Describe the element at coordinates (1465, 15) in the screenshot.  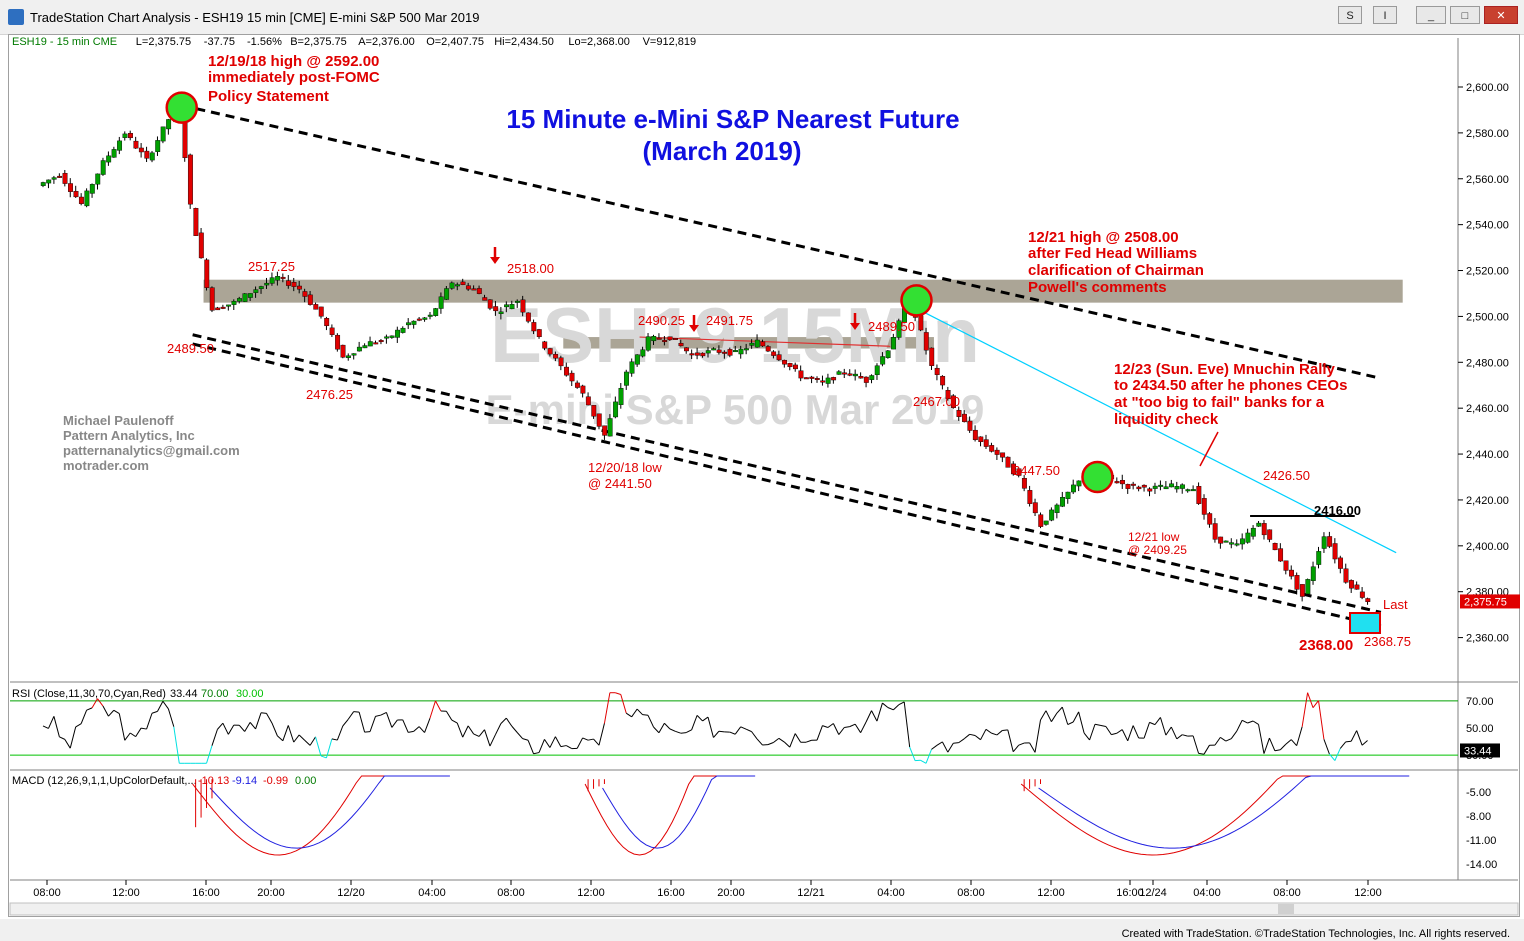
I see `maximize-button: □` at that location.